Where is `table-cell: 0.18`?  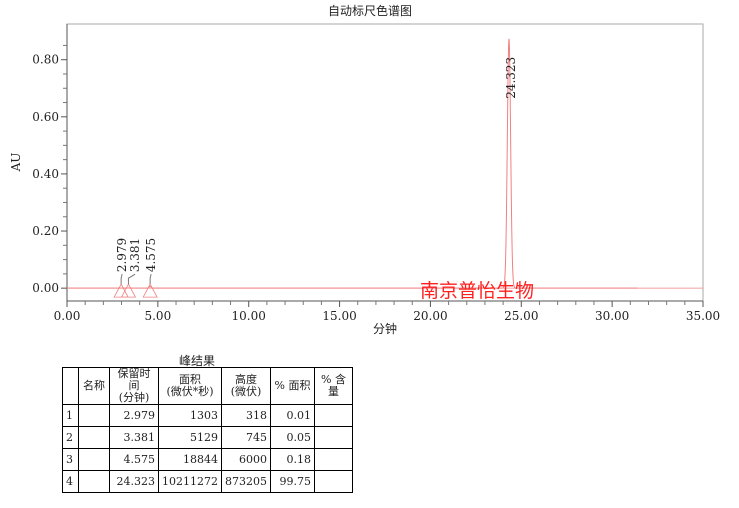 table-cell: 0.18 is located at coordinates (292, 459).